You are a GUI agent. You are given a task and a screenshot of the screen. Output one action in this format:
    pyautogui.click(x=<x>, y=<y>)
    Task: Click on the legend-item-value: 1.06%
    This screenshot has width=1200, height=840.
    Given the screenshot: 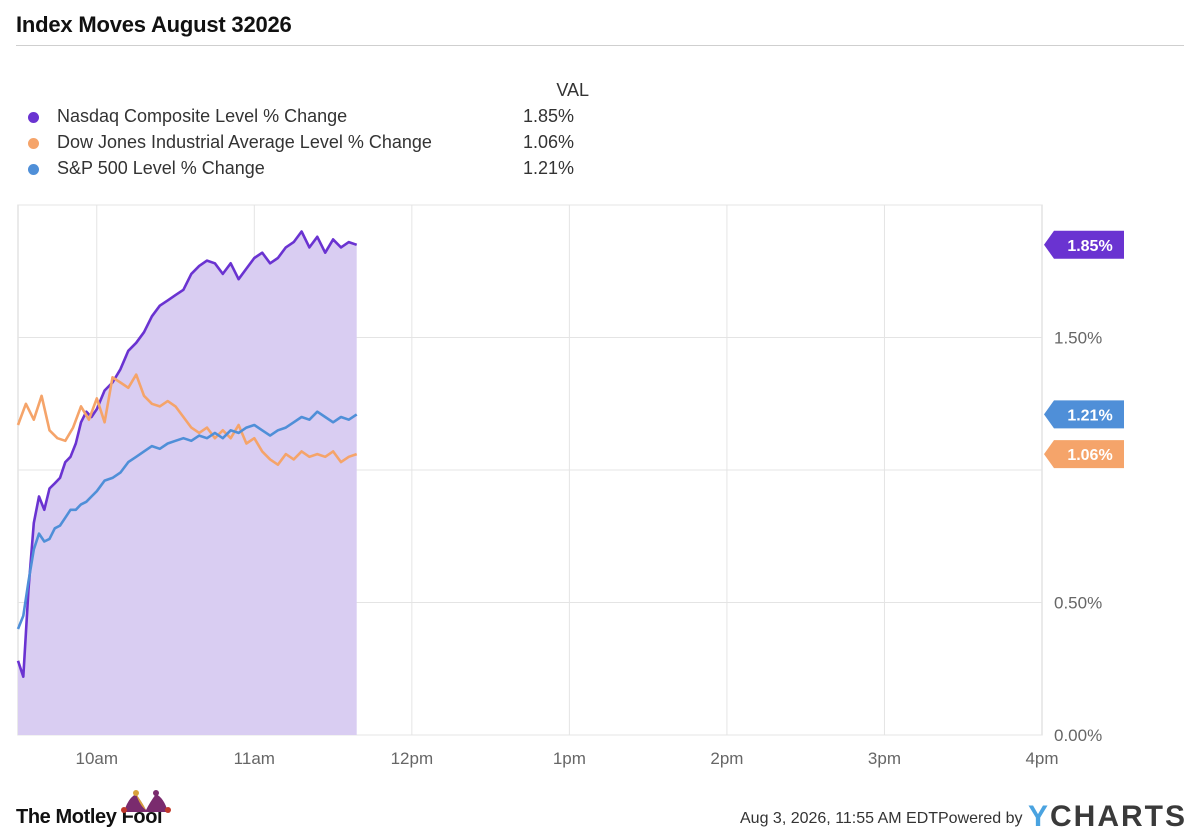 What is the action you would take?
    pyautogui.click(x=548, y=142)
    